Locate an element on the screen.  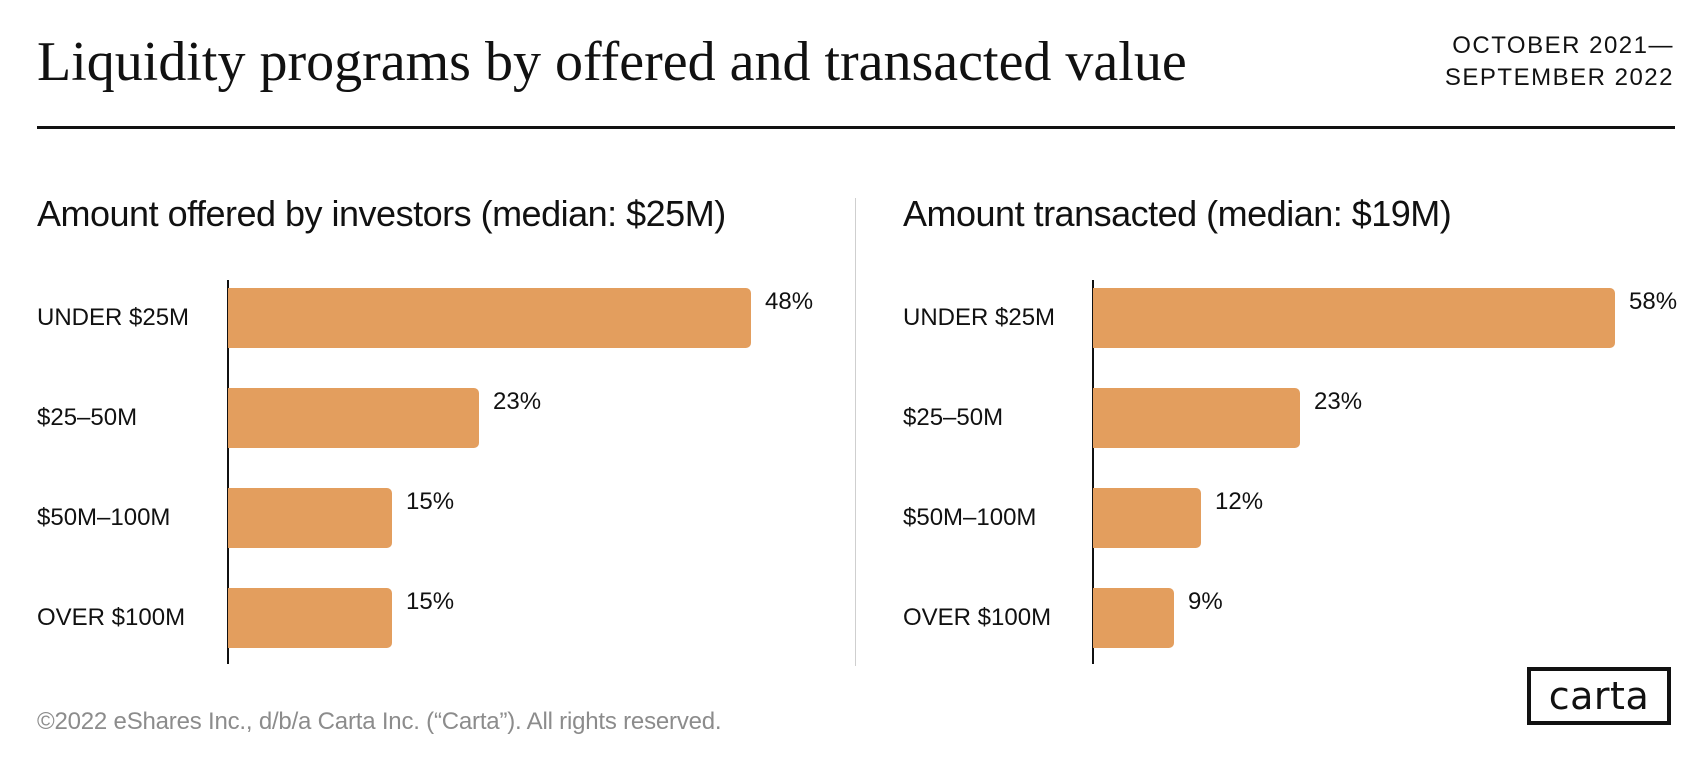
date-range: OCTOBER 2021— SEPTEMBER 2022 is located at coordinates (1559, 62).